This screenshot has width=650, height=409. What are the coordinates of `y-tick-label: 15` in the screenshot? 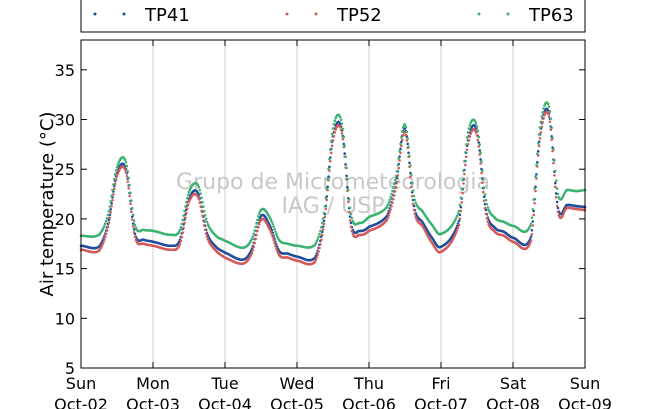 It's located at (65, 269).